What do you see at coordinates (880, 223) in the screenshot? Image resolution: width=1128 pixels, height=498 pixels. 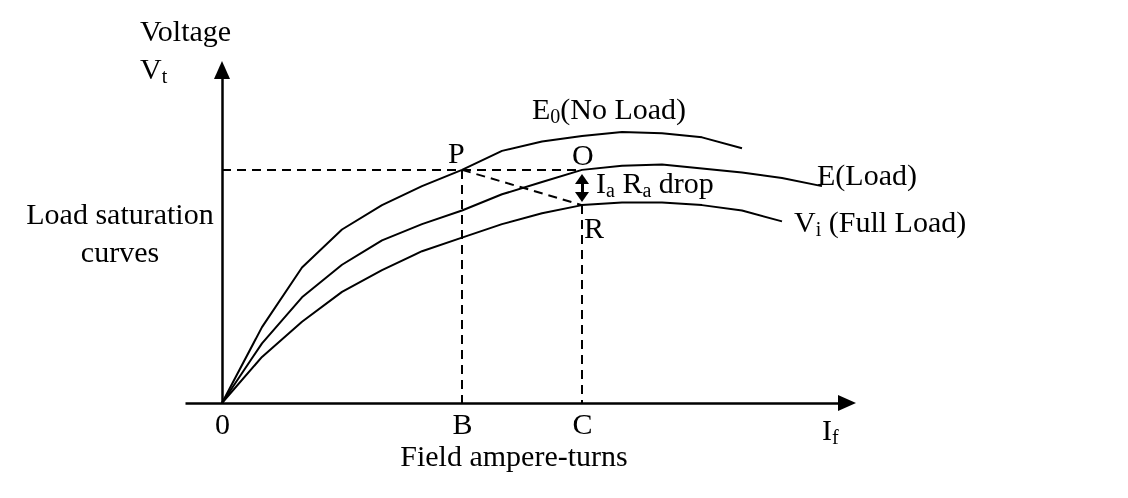 I see `series-label: V$_{i}$ (Full Load)` at bounding box center [880, 223].